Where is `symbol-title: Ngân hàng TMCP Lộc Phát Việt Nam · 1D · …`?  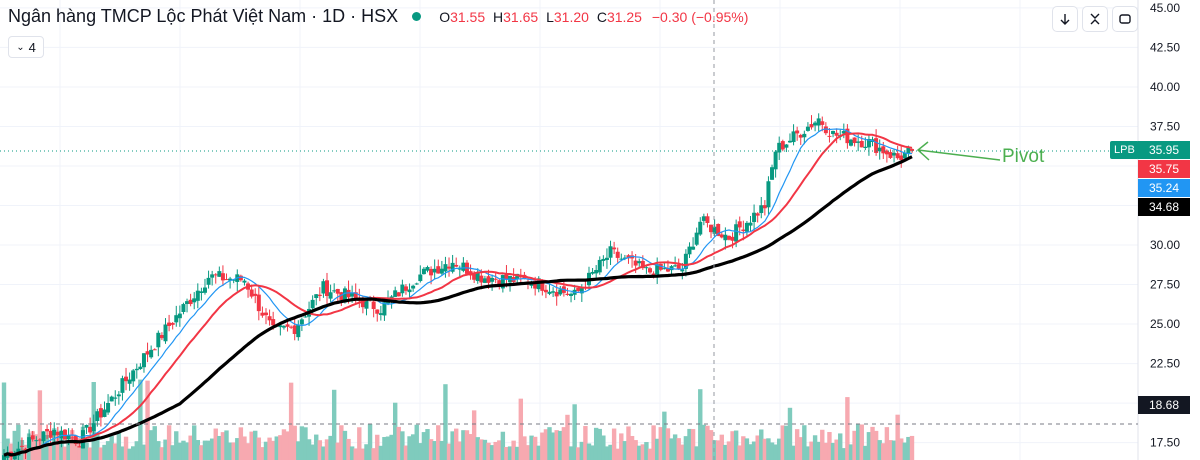
symbol-title: Ngân hàng TMCP Lộc Phát Việt Nam · 1D · … is located at coordinates (203, 16).